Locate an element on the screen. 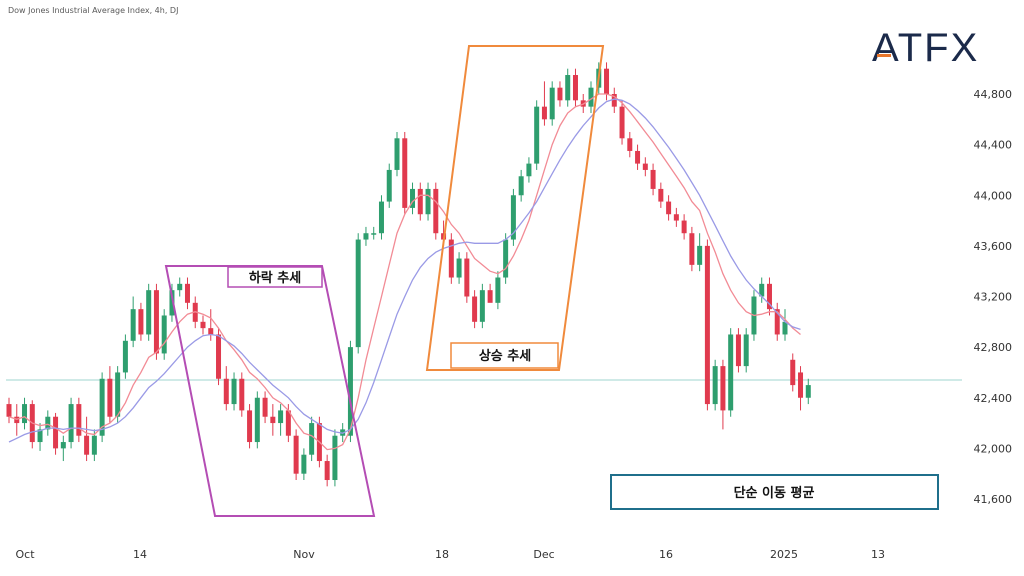 This screenshot has height=576, width=1024. x-tick-label: 14 is located at coordinates (140, 554).